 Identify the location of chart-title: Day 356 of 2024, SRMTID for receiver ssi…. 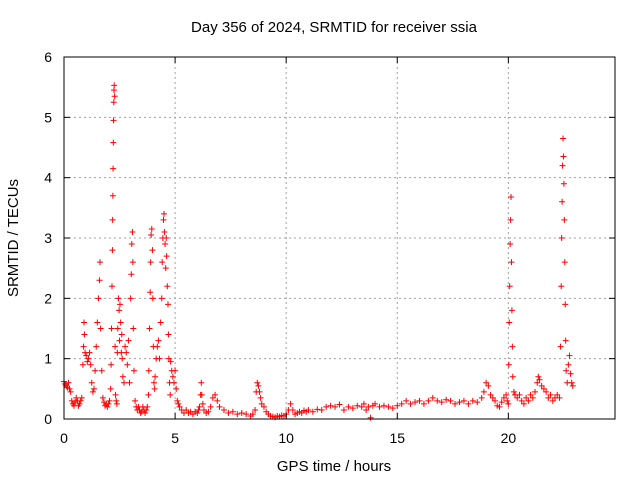
(334, 27).